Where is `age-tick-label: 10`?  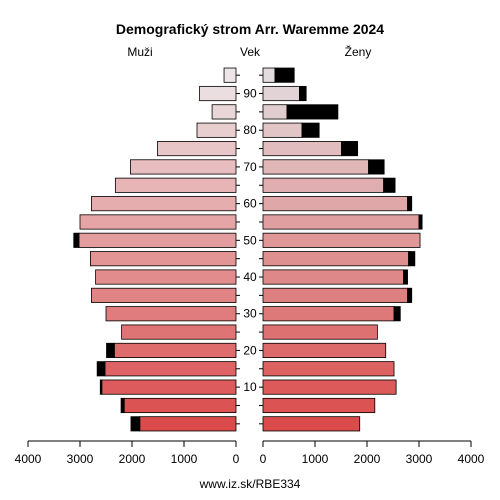
age-tick-label: 10 is located at coordinates (250, 387).